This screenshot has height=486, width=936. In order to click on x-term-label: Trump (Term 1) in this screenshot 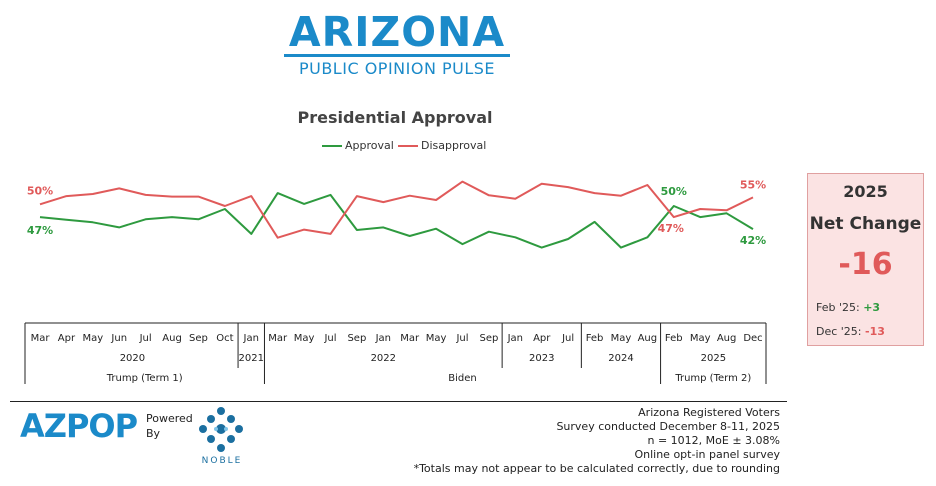, I will do `click(144, 378)`.